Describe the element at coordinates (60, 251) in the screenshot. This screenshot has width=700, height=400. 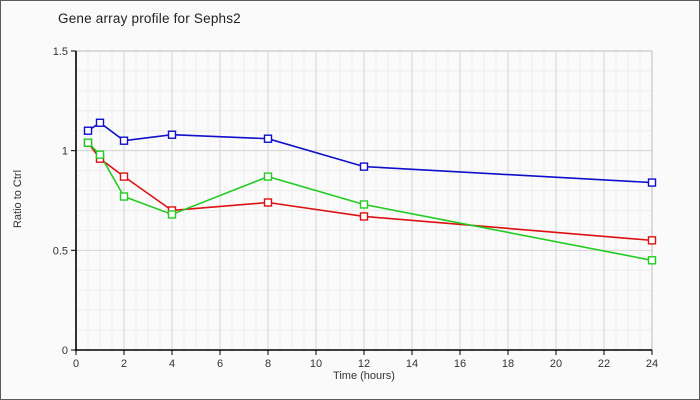
I see `y-tick-label: 0.5` at that location.